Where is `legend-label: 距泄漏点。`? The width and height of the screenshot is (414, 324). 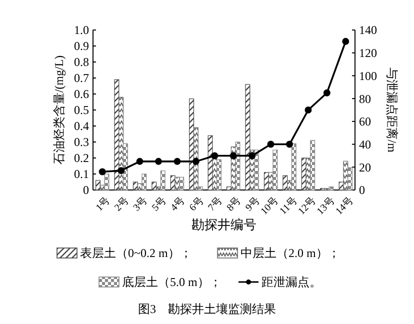
legend-label: 距泄漏点。 is located at coordinates (292, 282).